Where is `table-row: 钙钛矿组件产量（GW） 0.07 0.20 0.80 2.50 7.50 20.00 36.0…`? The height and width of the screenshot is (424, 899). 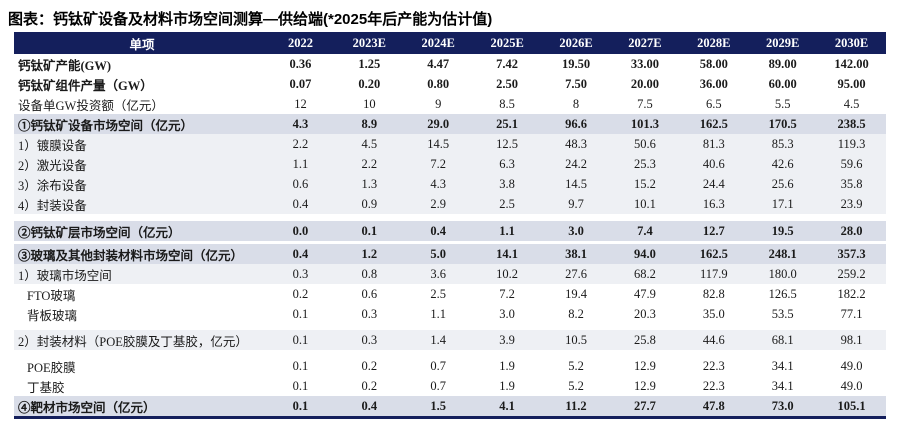 table-row: 钙钛矿组件产量（GW） 0.07 0.20 0.80 2.50 7.50 20.00 36.0… is located at coordinates (450, 84).